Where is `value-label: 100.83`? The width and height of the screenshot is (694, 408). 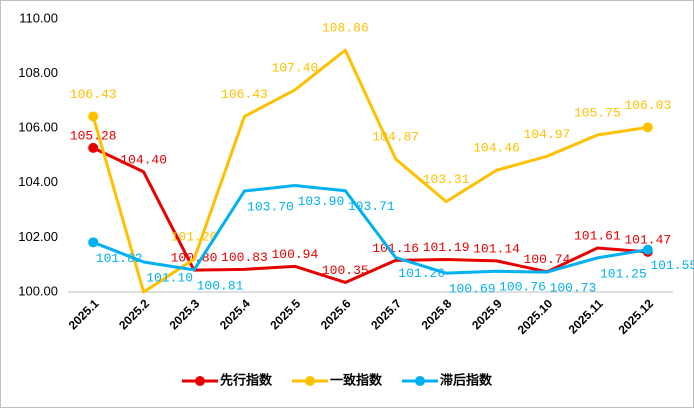
value-label: 100.83 is located at coordinates (244, 257).